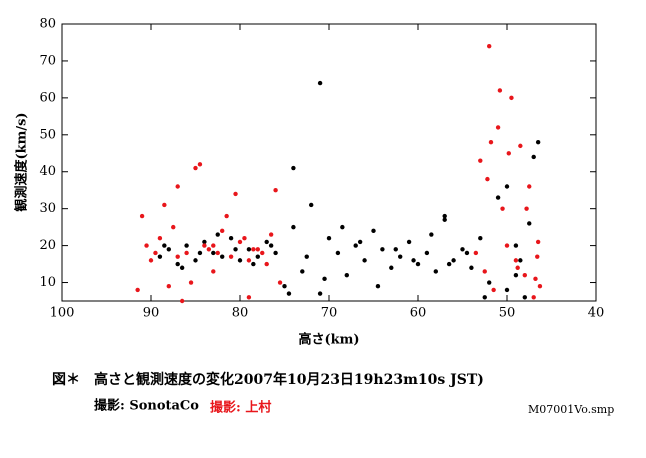 The image size is (646, 458). Describe the element at coordinates (47, 134) in the screenshot. I see `y-tick-label: 50` at that location.